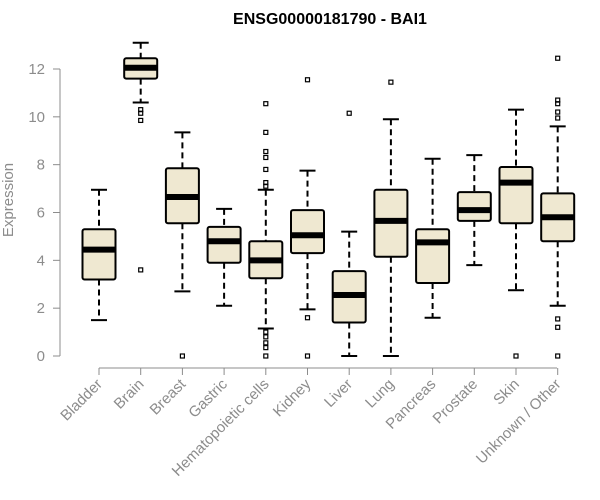 The height and width of the screenshot is (500, 600). What do you see at coordinates (266, 230) in the screenshot?
I see `box-group-hematopoietic-cells` at bounding box center [266, 230].